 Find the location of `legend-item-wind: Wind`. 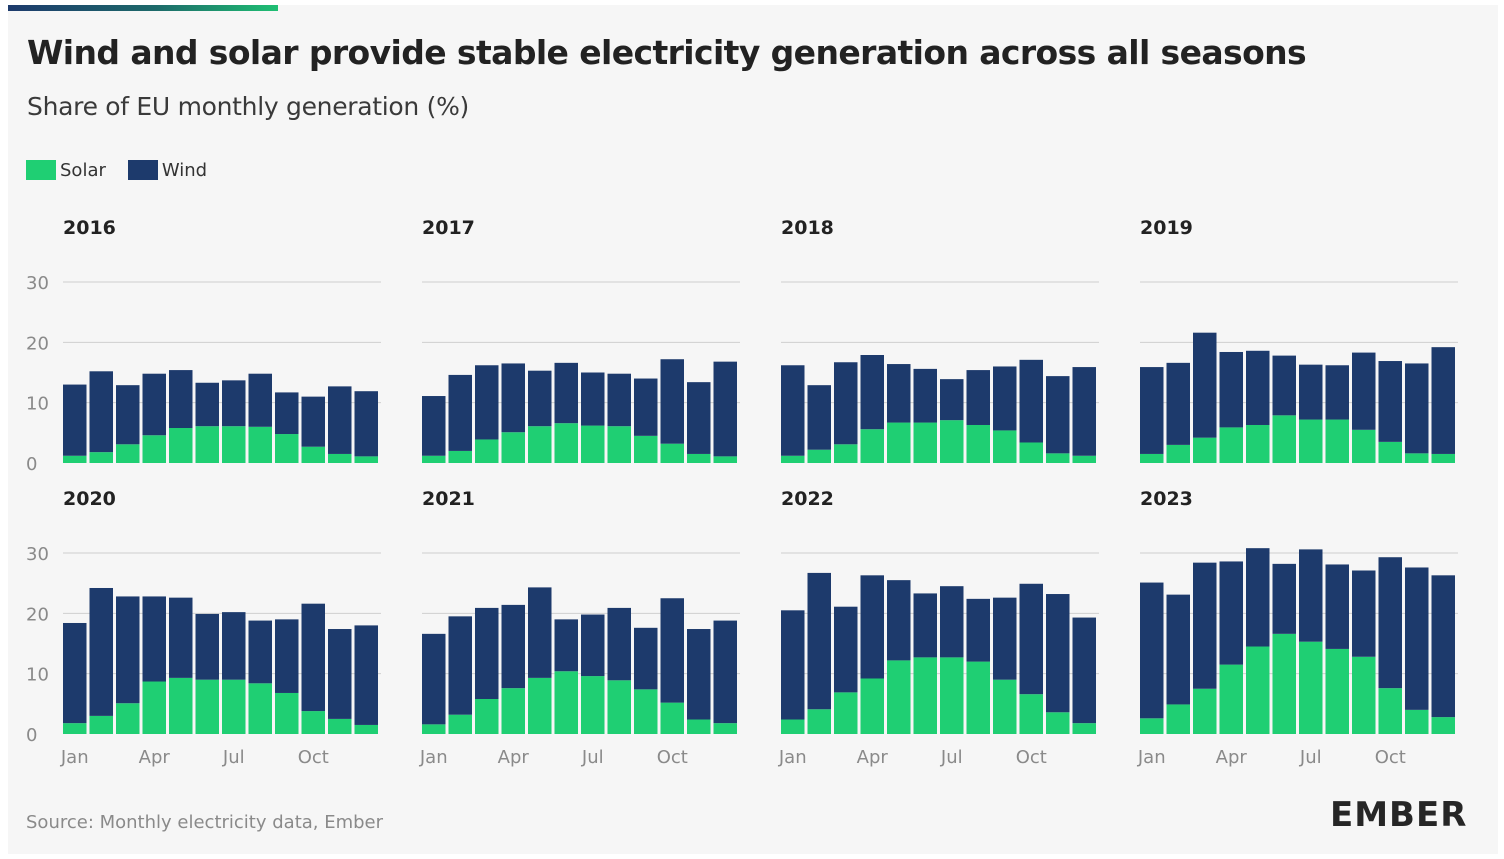

legend-item-wind: Wind is located at coordinates (167, 170).